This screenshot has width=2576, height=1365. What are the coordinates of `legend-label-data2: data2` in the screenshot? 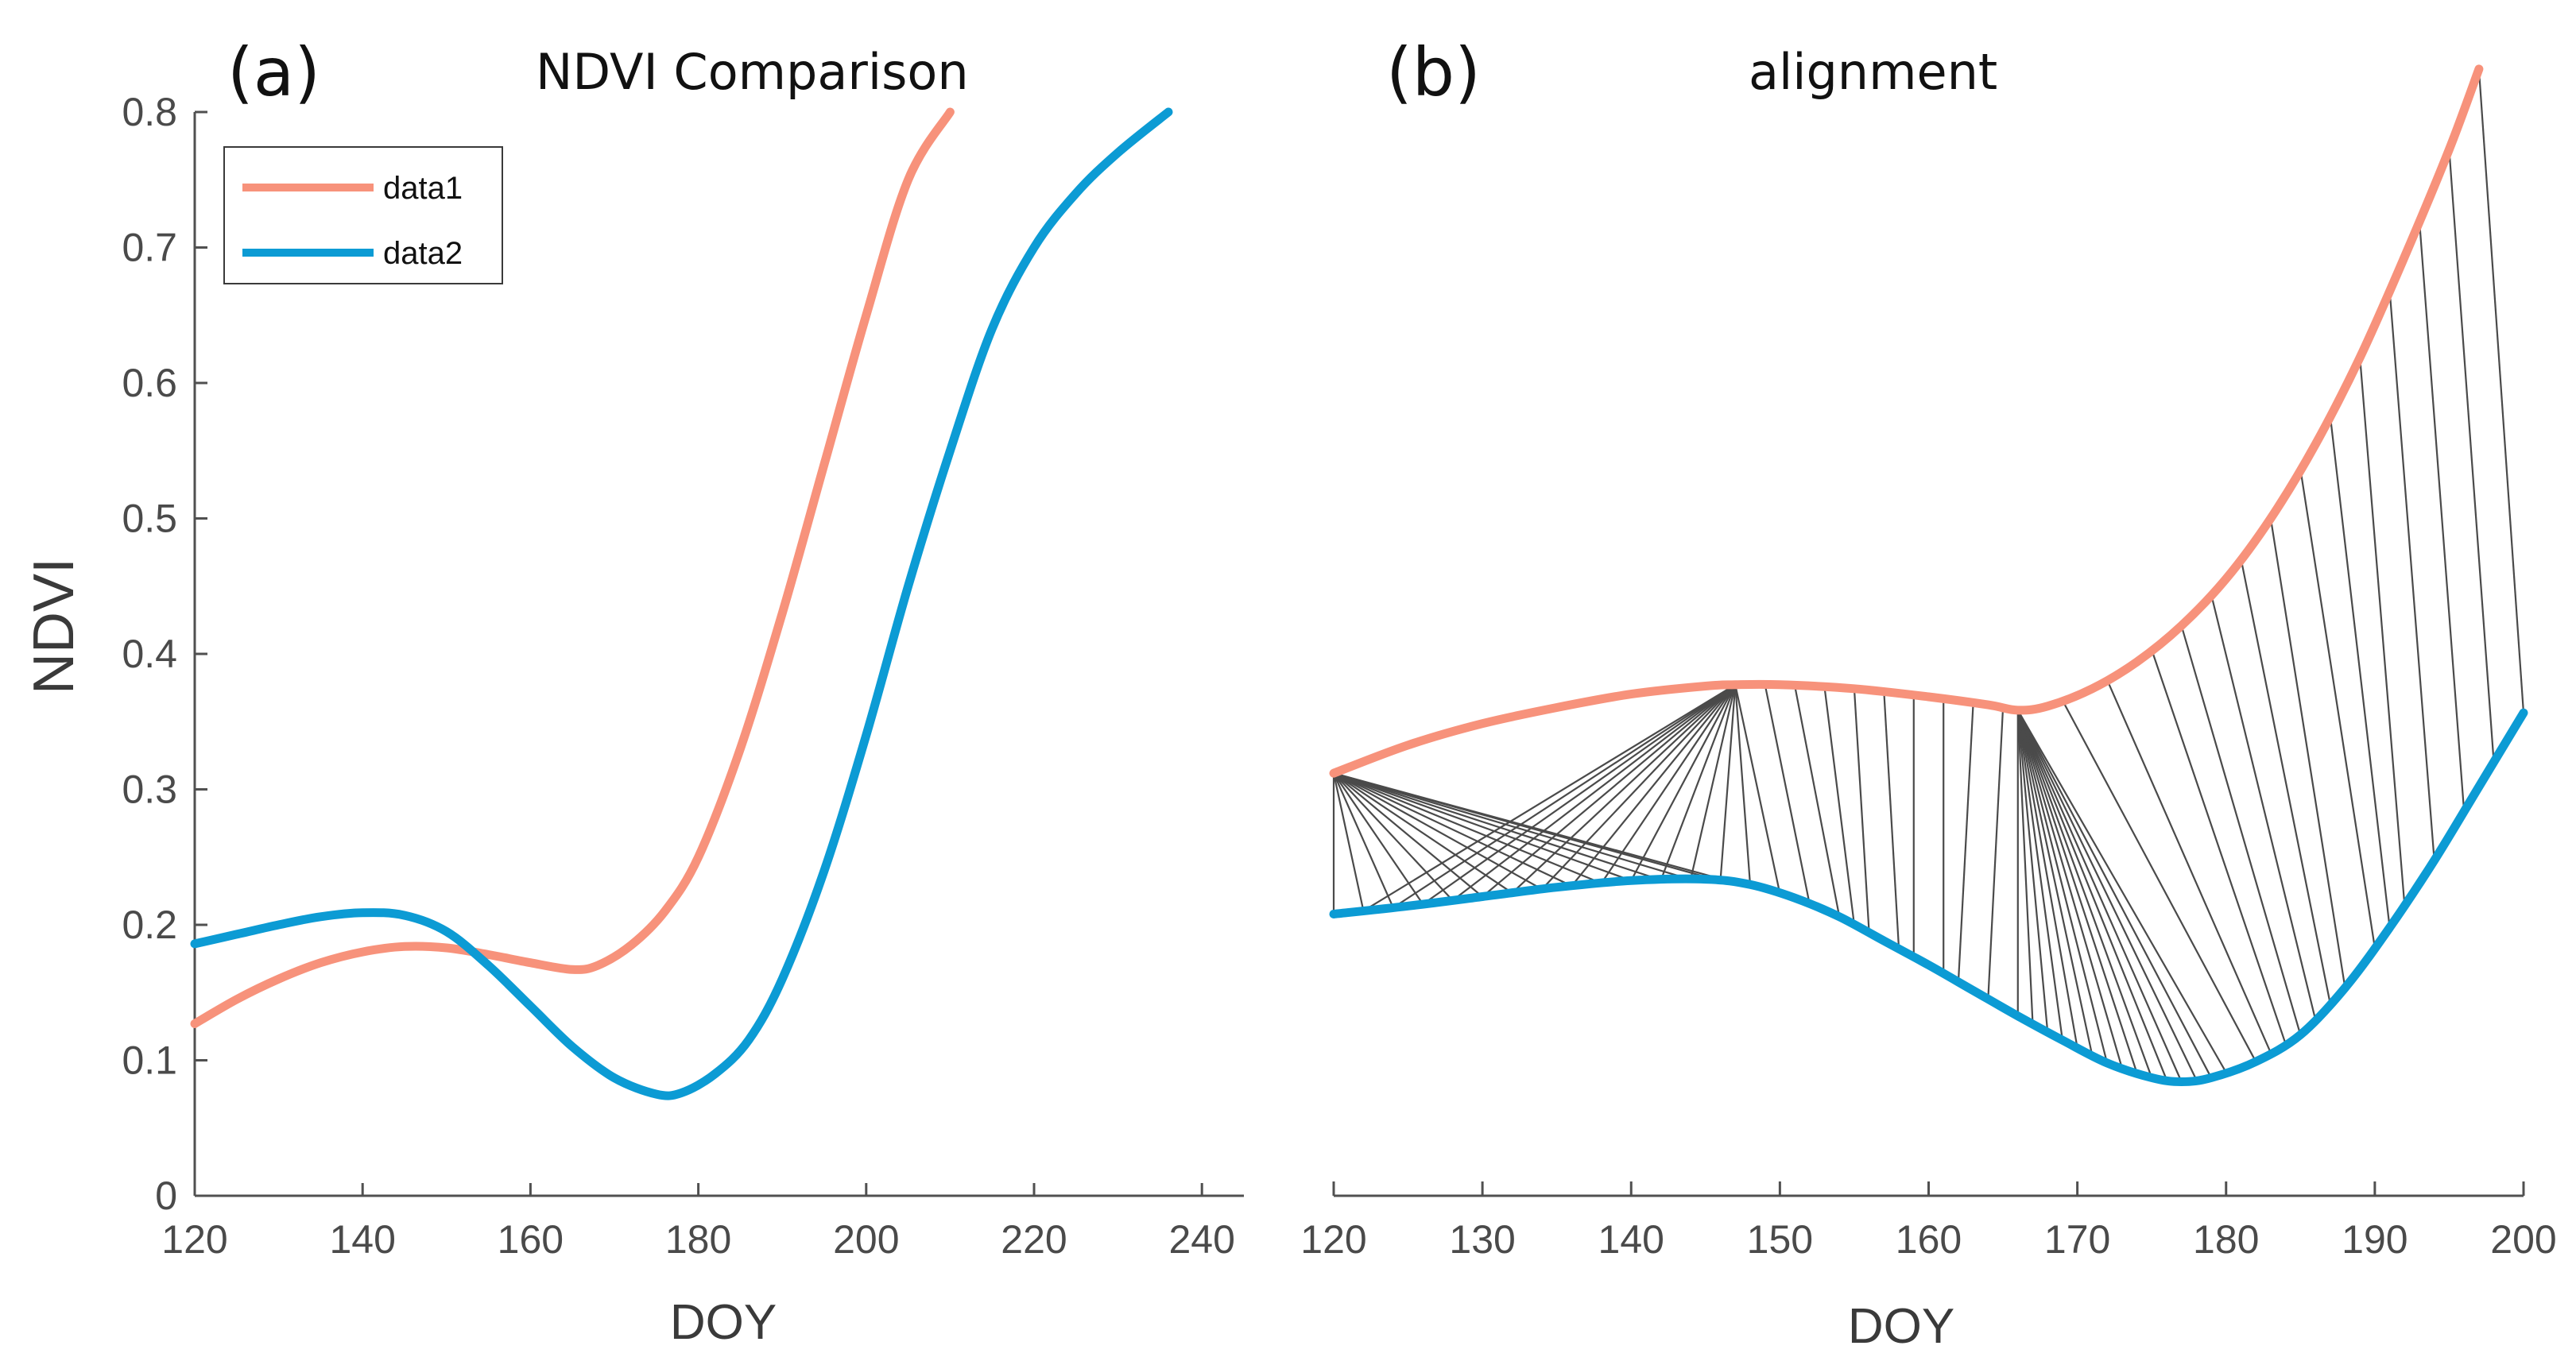 It's located at (423, 253).